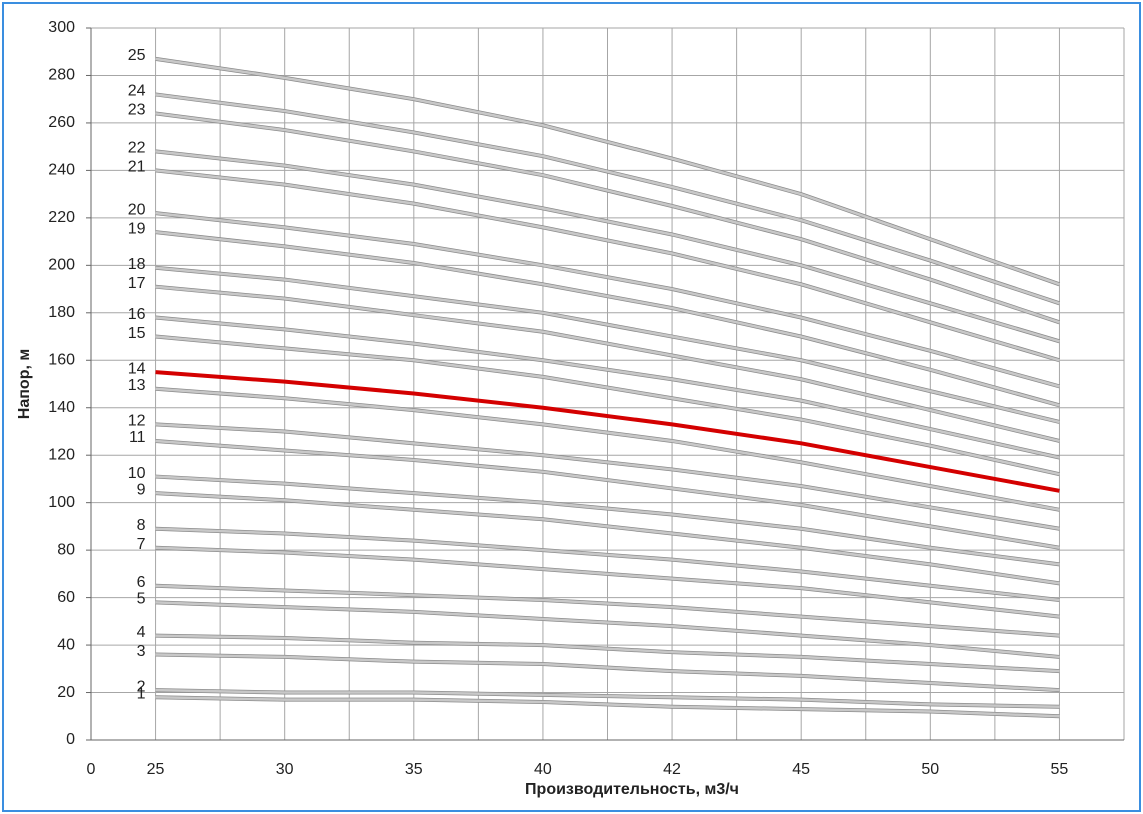 The image size is (1143, 814). Describe the element at coordinates (141, 582) in the screenshot. I see `series-label: 6` at that location.